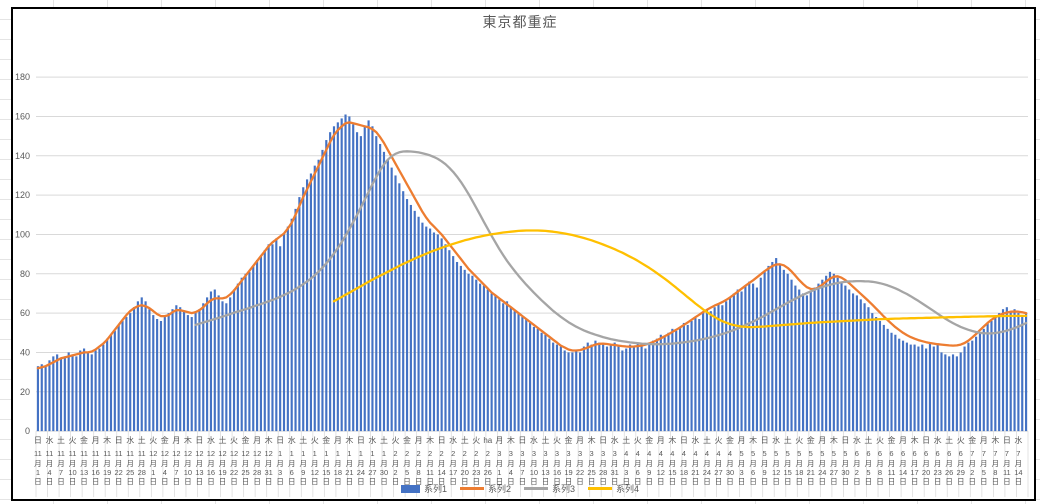 Image resolution: width=1040 pixels, height=504 pixels. Describe the element at coordinates (22, 156) in the screenshot. I see `y-axis-tick-label: 140` at that location.